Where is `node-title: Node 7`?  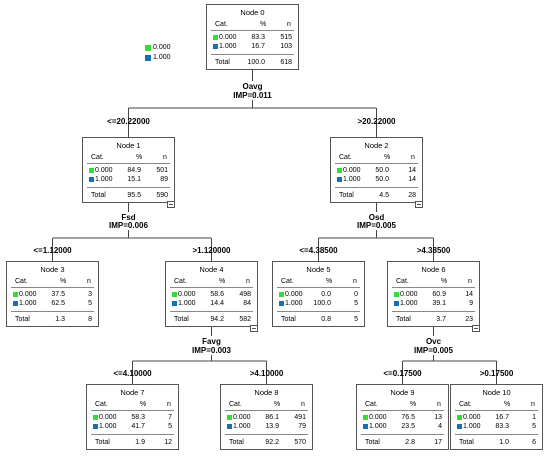
node-title: Node 7 is located at coordinates (132, 392).